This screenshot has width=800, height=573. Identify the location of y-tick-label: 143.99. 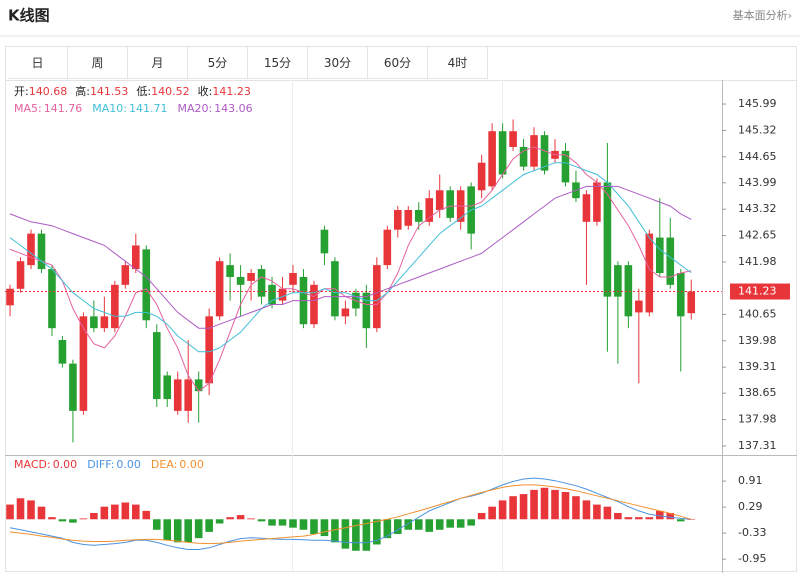
(757, 182).